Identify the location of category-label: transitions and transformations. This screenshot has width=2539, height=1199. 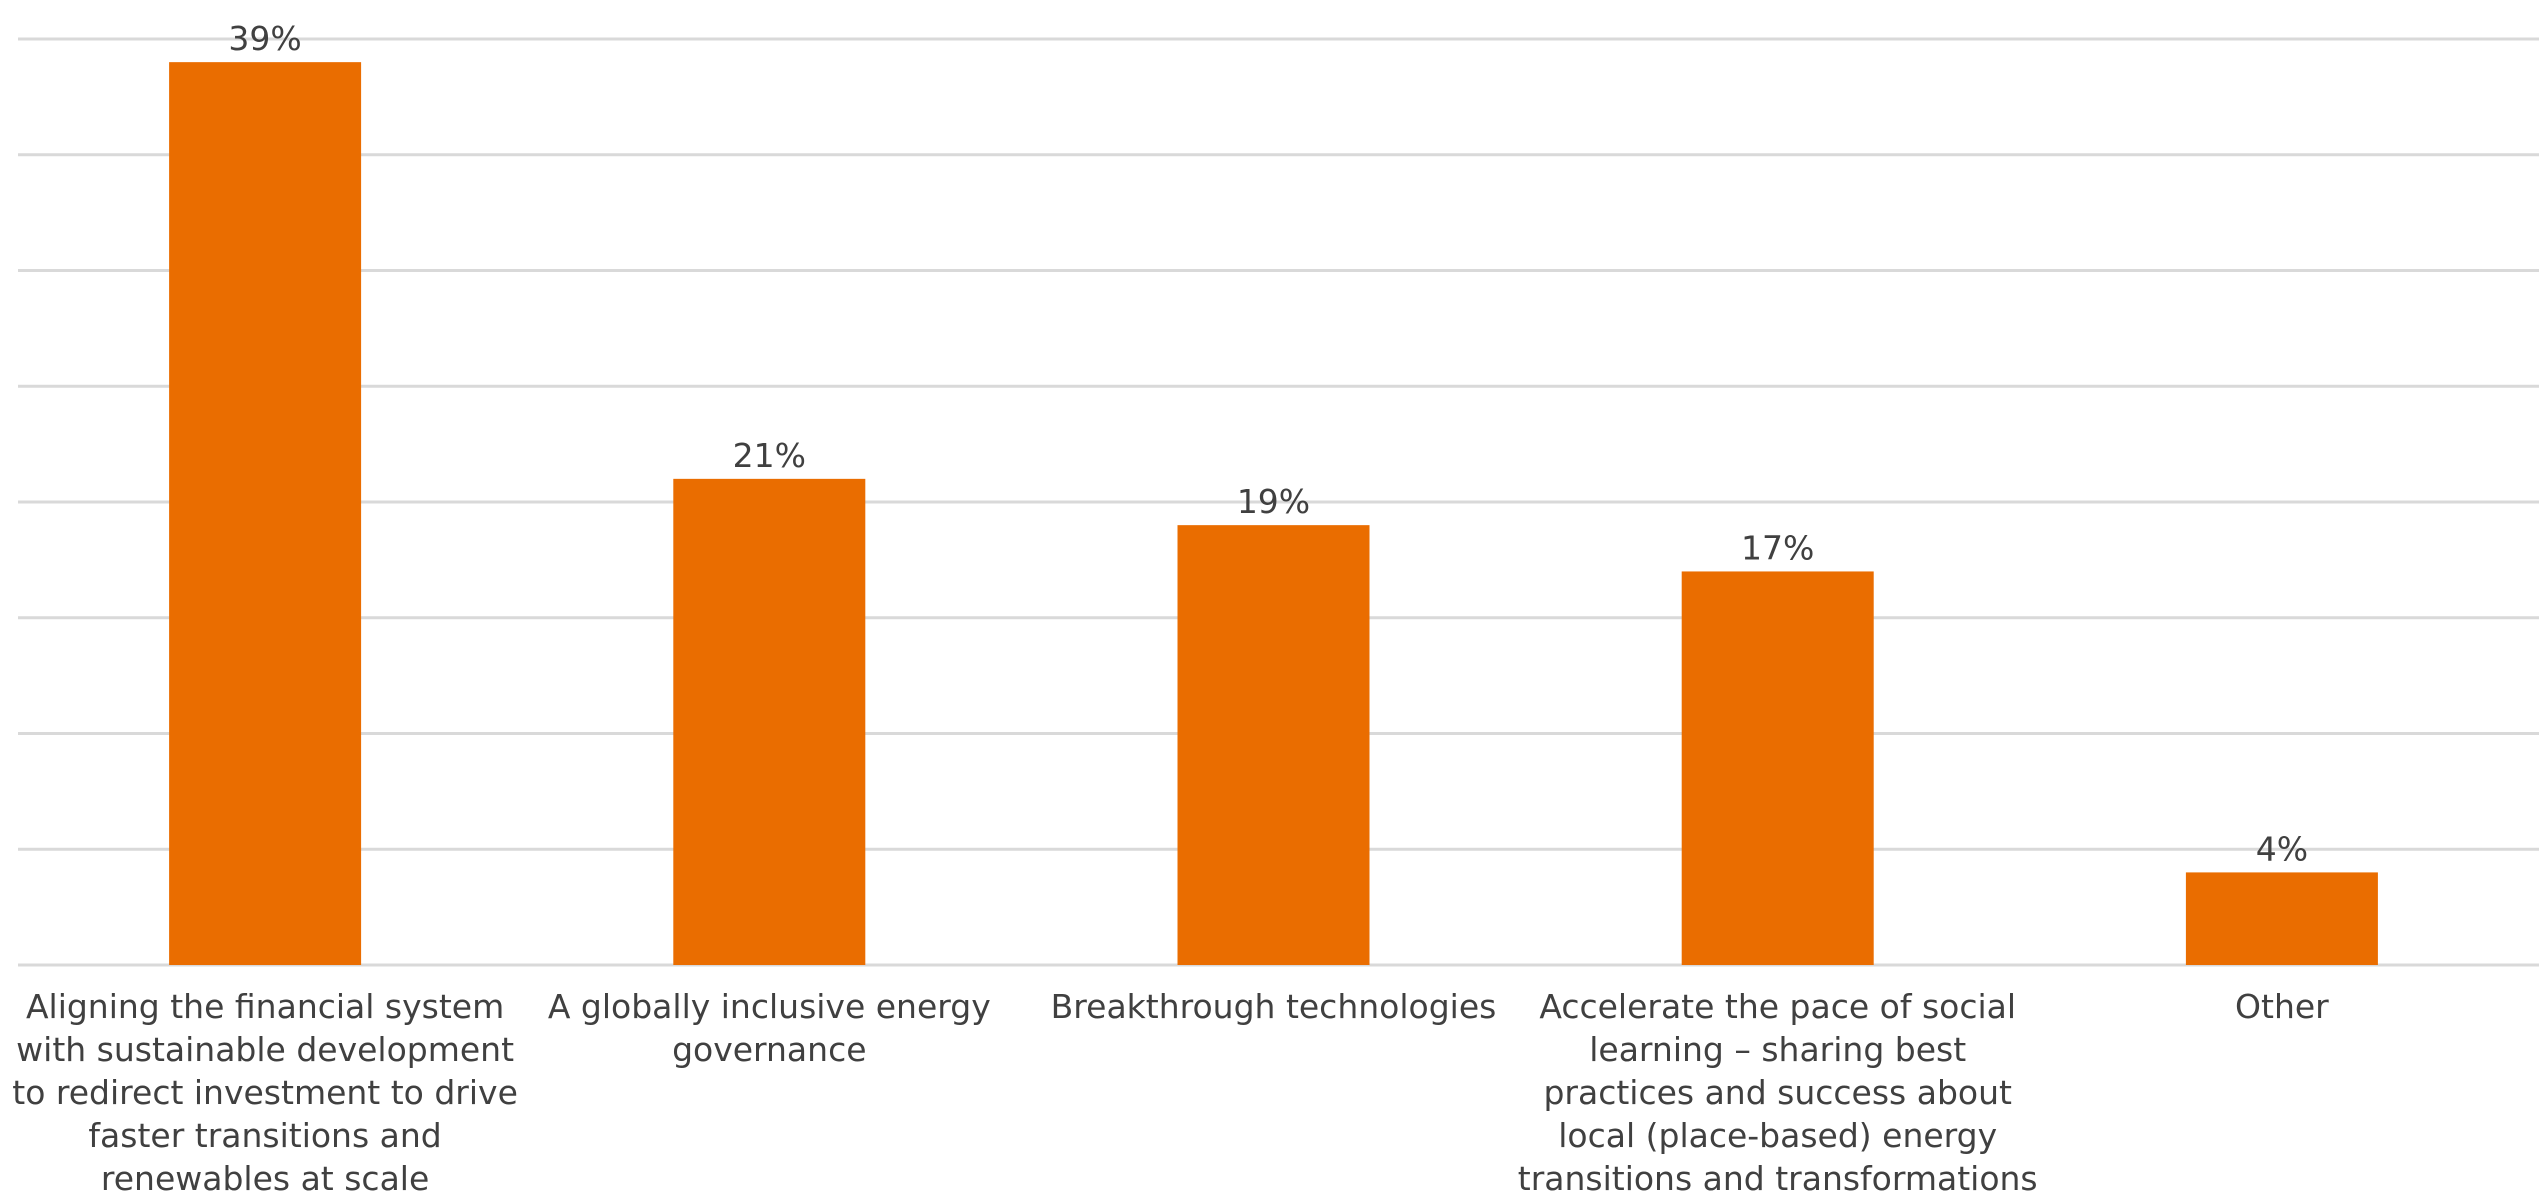
(1778, 1178).